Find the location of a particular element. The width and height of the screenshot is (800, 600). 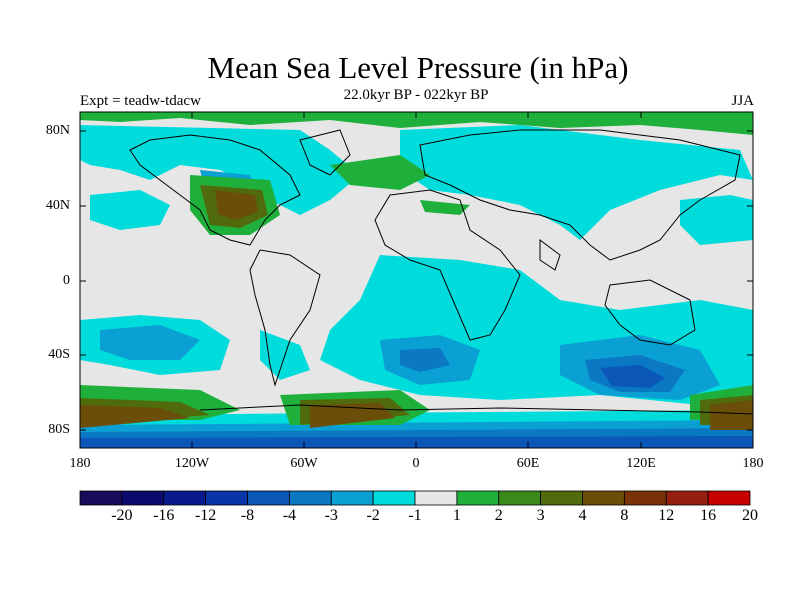

colorbar-label: 1 is located at coordinates (456, 515).